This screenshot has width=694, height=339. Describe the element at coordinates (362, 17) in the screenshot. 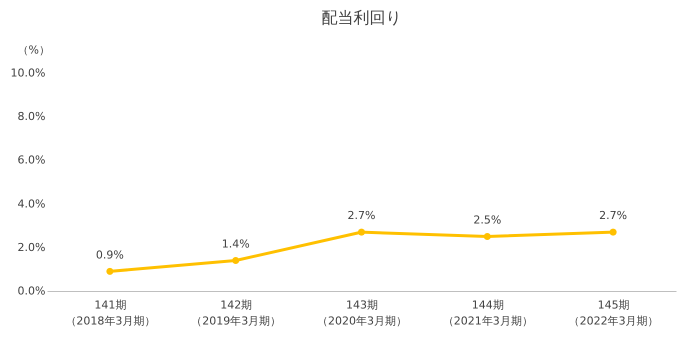

I see `chart-title: 配当利回り` at that location.